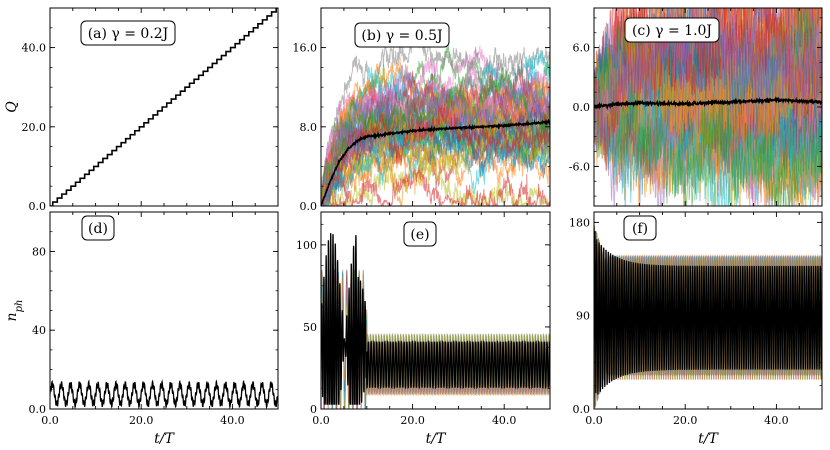 The width and height of the screenshot is (830, 450). Describe the element at coordinates (164, 310) in the screenshot. I see `axes-frame` at that location.